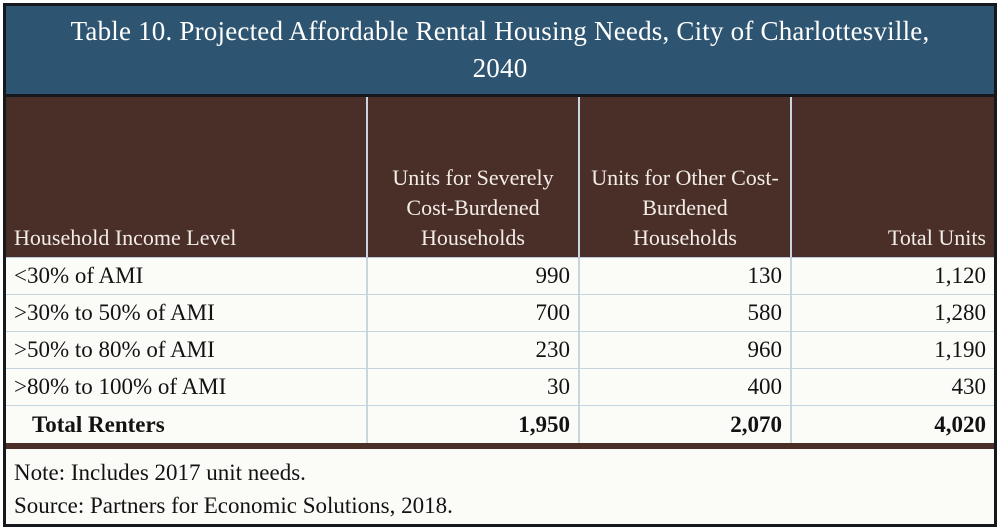 The width and height of the screenshot is (1000, 530). What do you see at coordinates (893, 177) in the screenshot?
I see `column-header-total-units: Total Units` at bounding box center [893, 177].